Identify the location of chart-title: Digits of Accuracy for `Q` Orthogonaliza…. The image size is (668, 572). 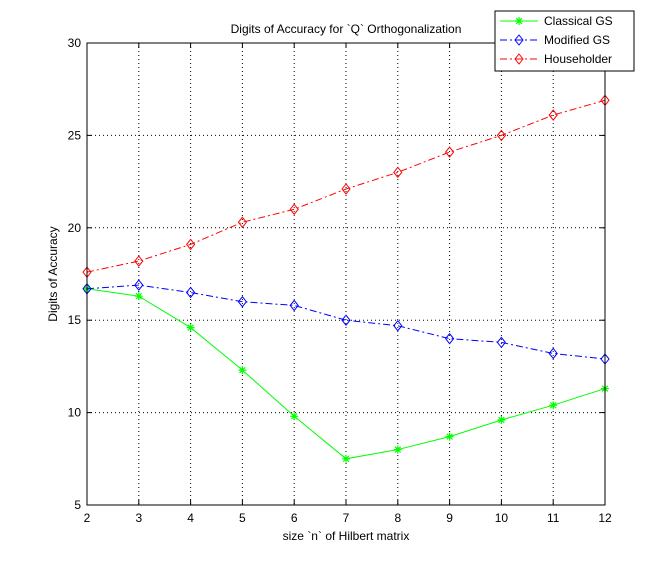
(346, 29).